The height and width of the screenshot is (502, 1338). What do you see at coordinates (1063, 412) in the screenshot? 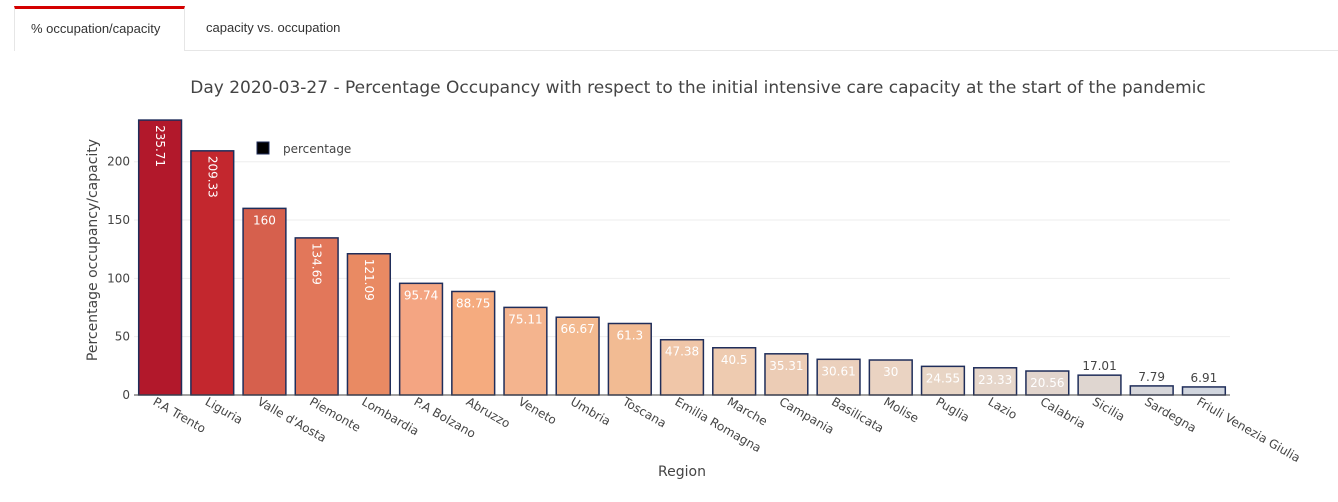
I see `x-tick-label: Calabria` at bounding box center [1063, 412].